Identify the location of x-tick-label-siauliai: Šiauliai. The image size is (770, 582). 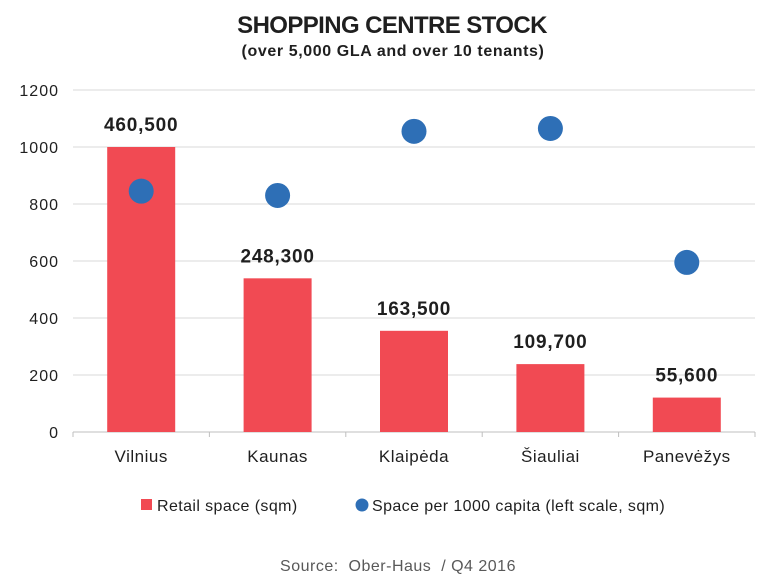
(550, 456).